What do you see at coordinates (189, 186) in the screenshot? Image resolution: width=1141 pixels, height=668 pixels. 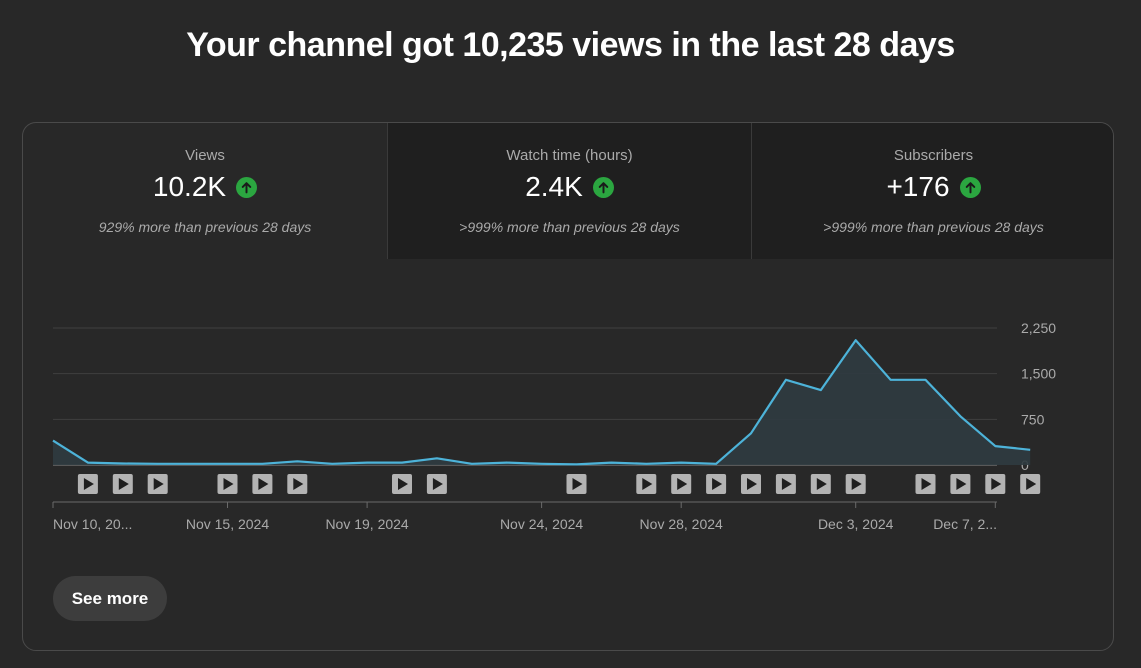 I see `tab-value: 10.2K` at bounding box center [189, 186].